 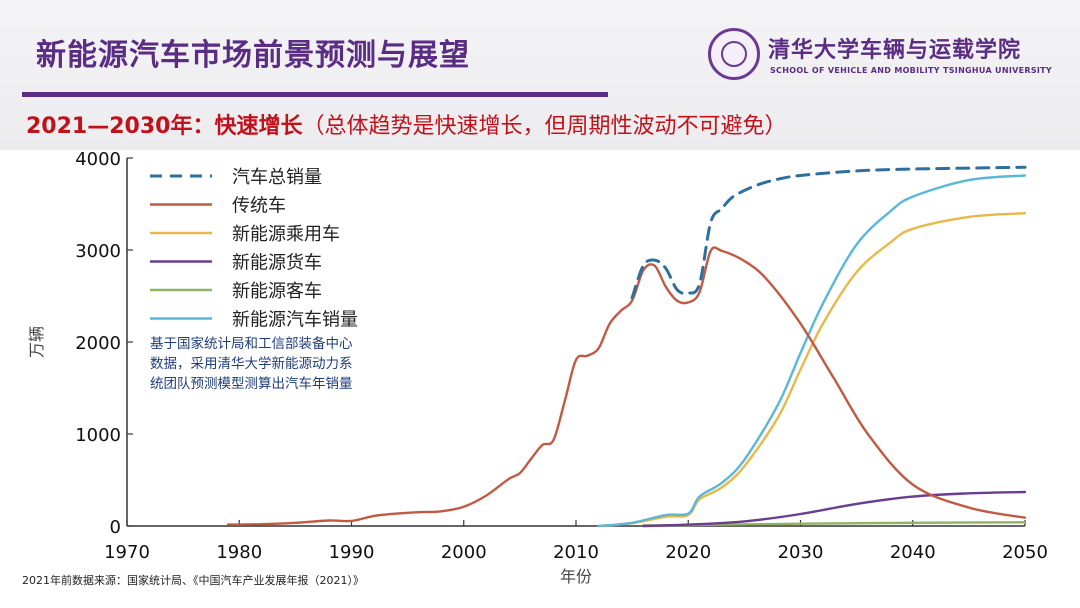 What do you see at coordinates (913, 552) in the screenshot?
I see `x-tick-label: 2040` at bounding box center [913, 552].